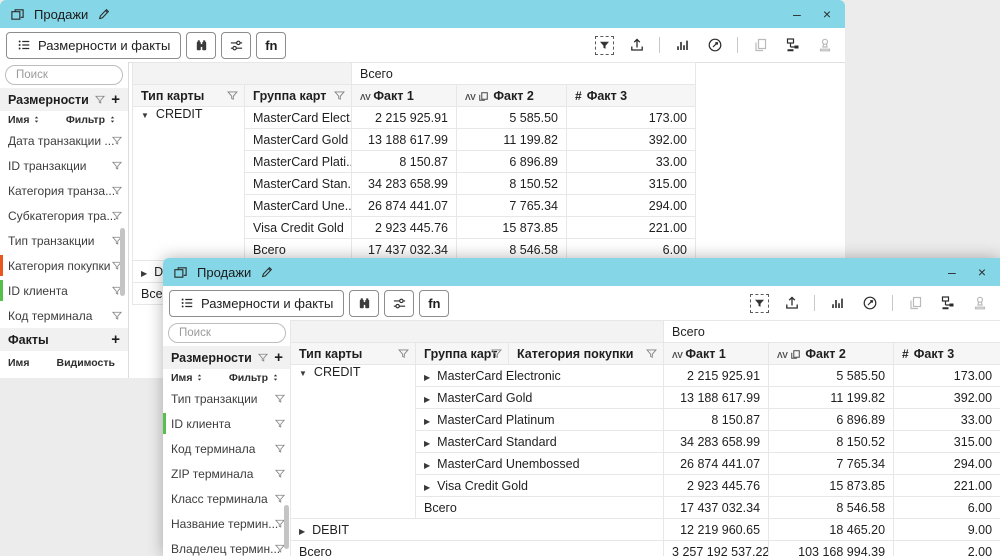 This screenshot has width=1000, height=556. I want to click on group-name-cell: ▶ Visa Credit Gold, so click(539, 485).